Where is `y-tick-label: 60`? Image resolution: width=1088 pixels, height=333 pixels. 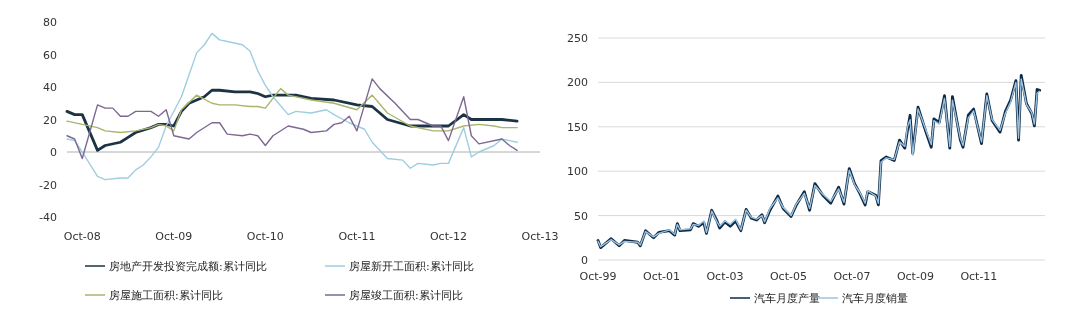 y-tick-label: 60 is located at coordinates (50, 55).